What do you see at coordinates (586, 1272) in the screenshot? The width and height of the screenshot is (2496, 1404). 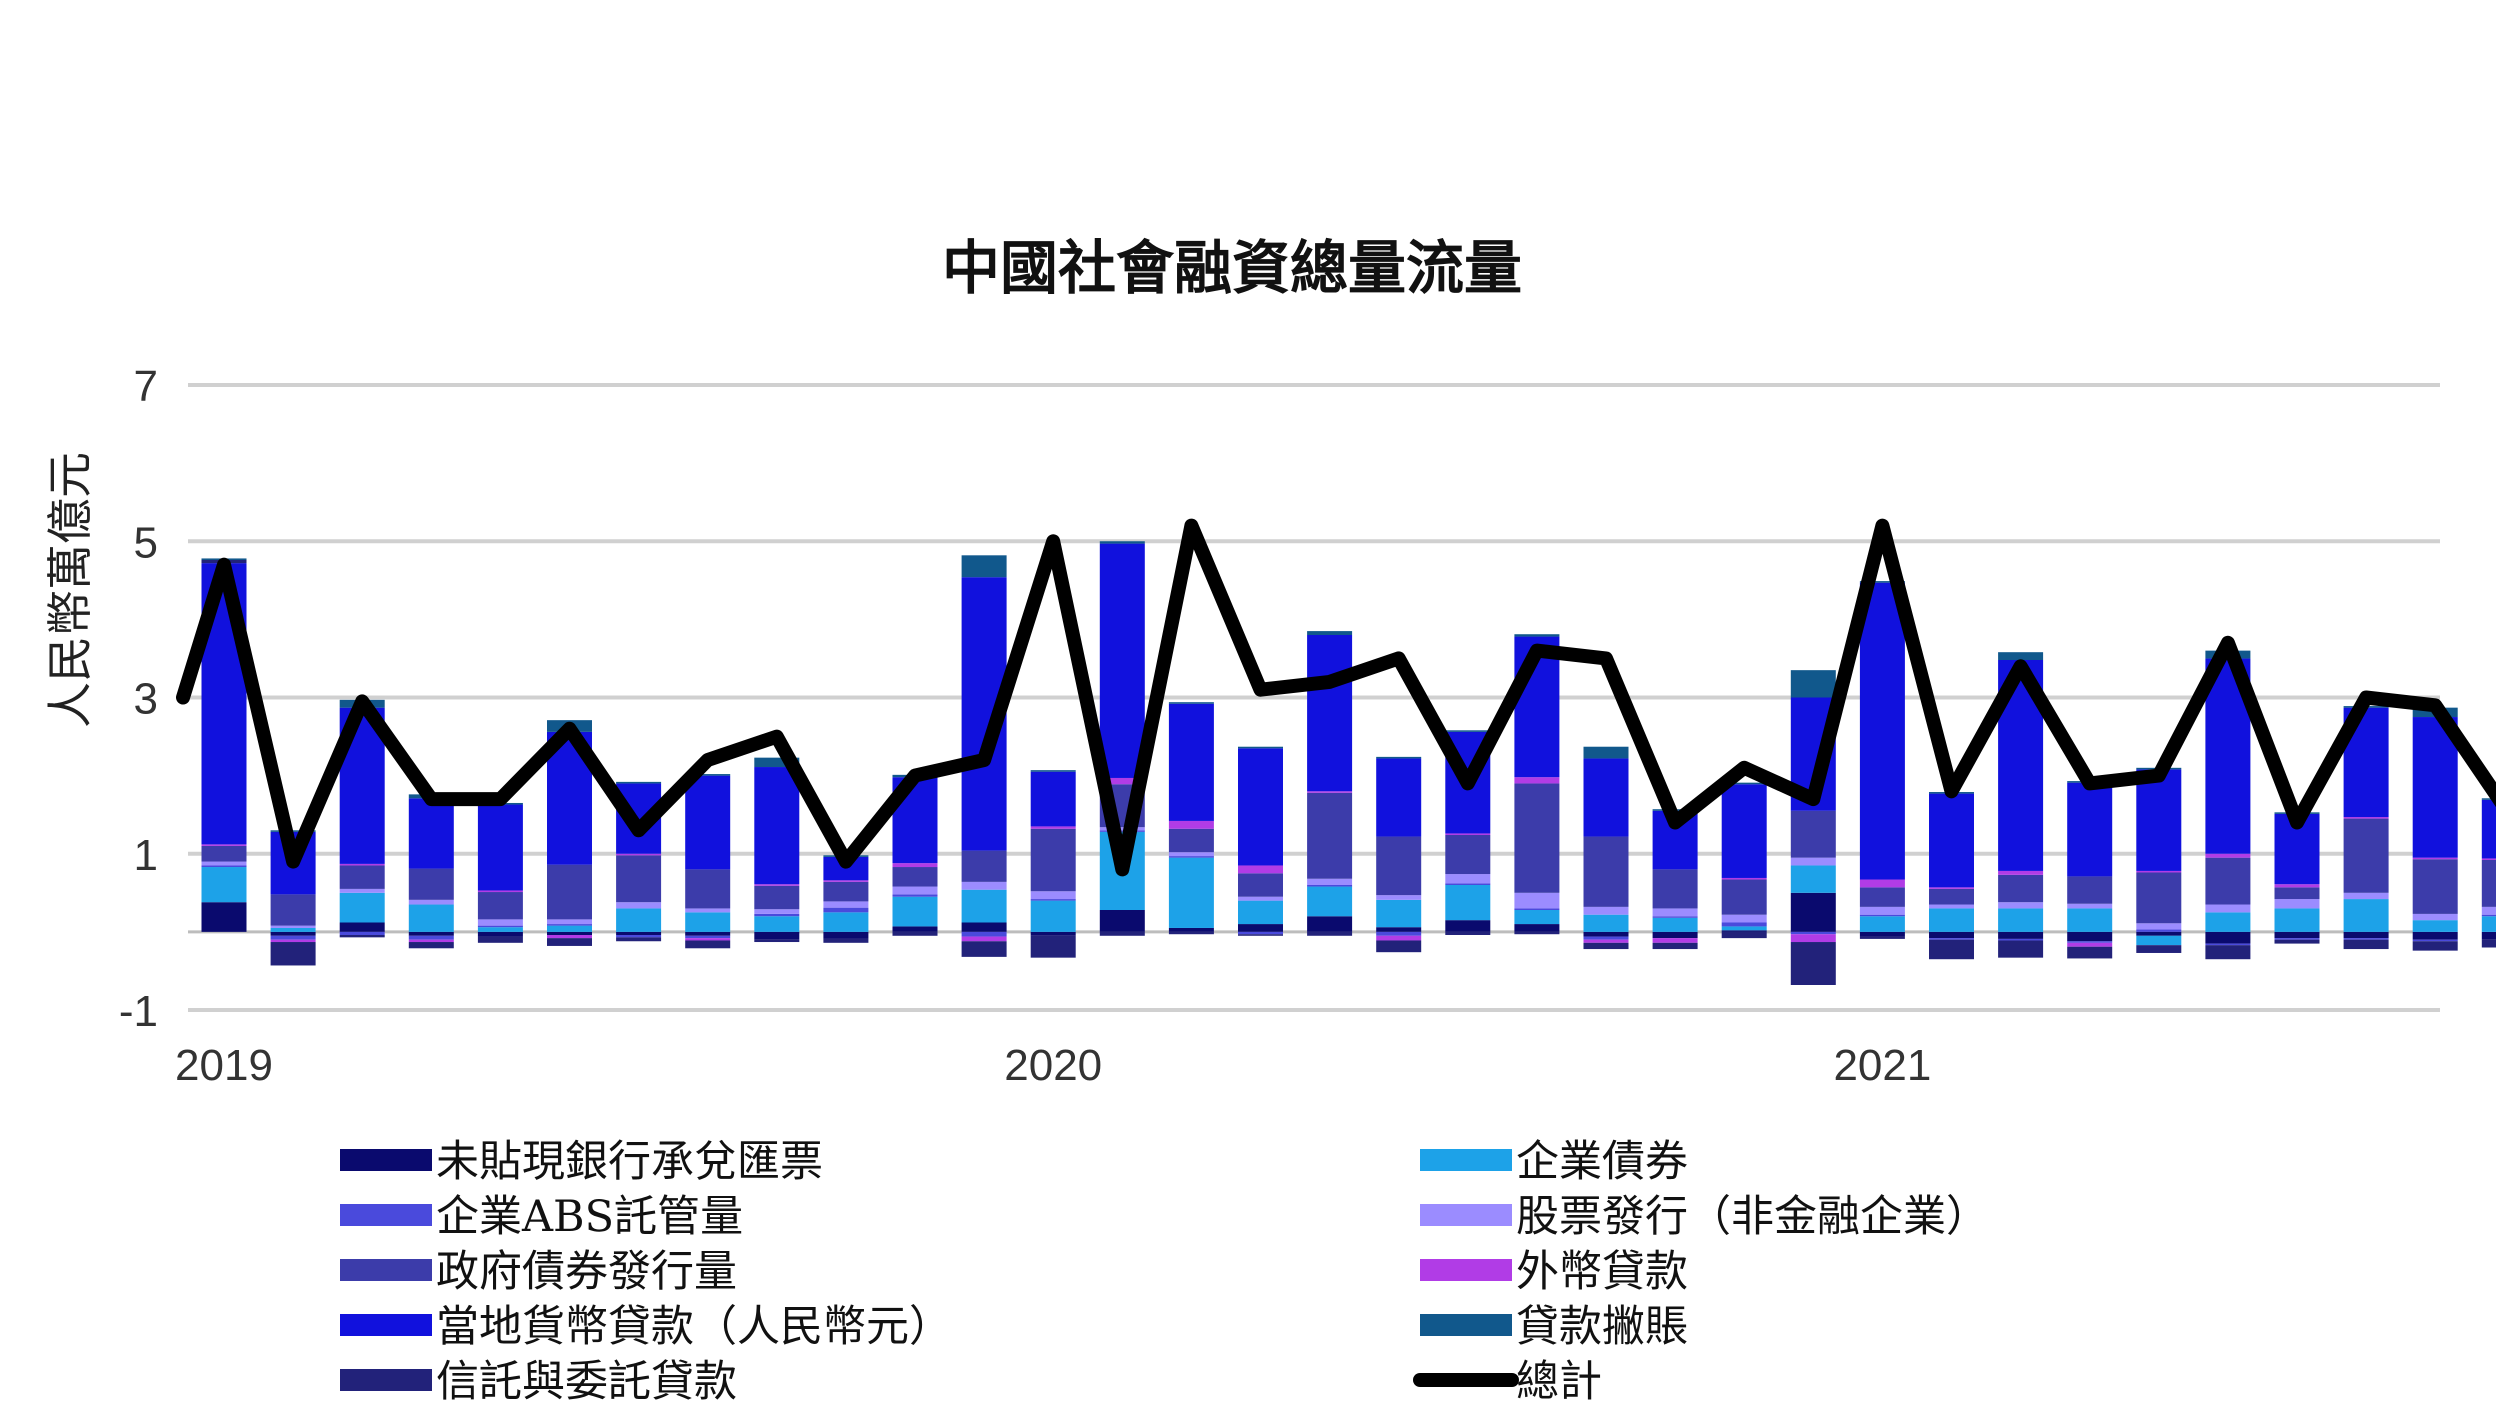 I see `legend-label: 政府債券發行量` at bounding box center [586, 1272].